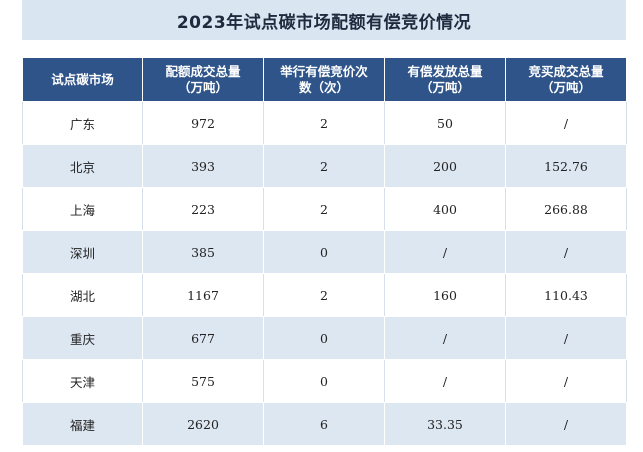 Image resolution: width=643 pixels, height=452 pixels. I want to click on cell-auction-count: 6, so click(324, 424).